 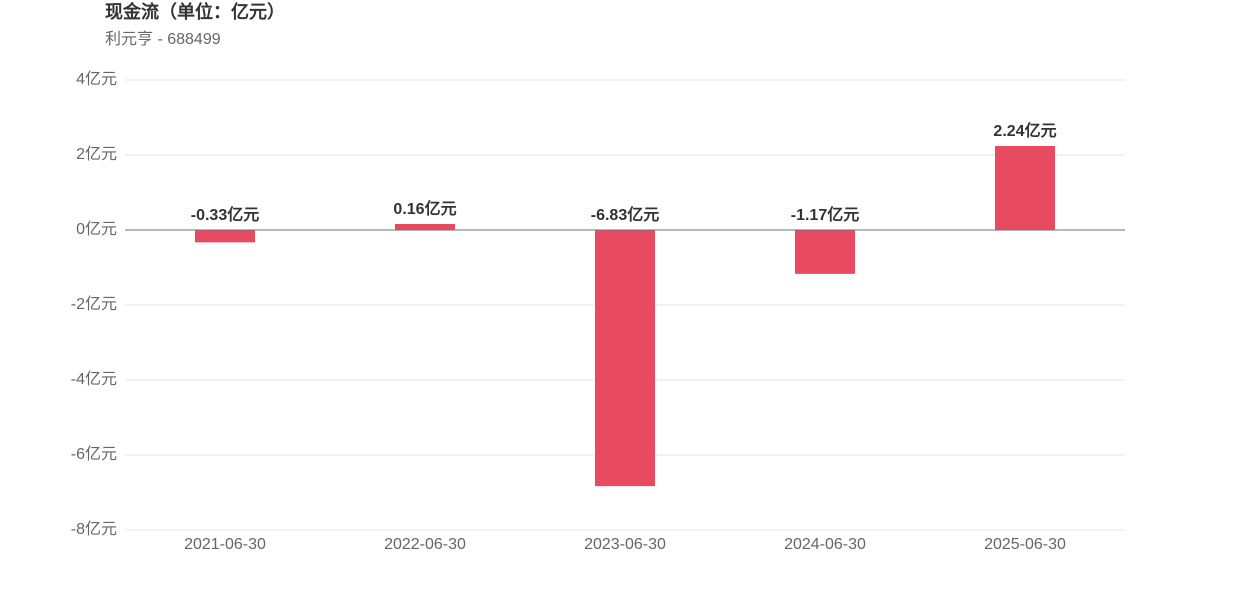 What do you see at coordinates (94, 529) in the screenshot?
I see `y-tick-label: -8亿元` at bounding box center [94, 529].